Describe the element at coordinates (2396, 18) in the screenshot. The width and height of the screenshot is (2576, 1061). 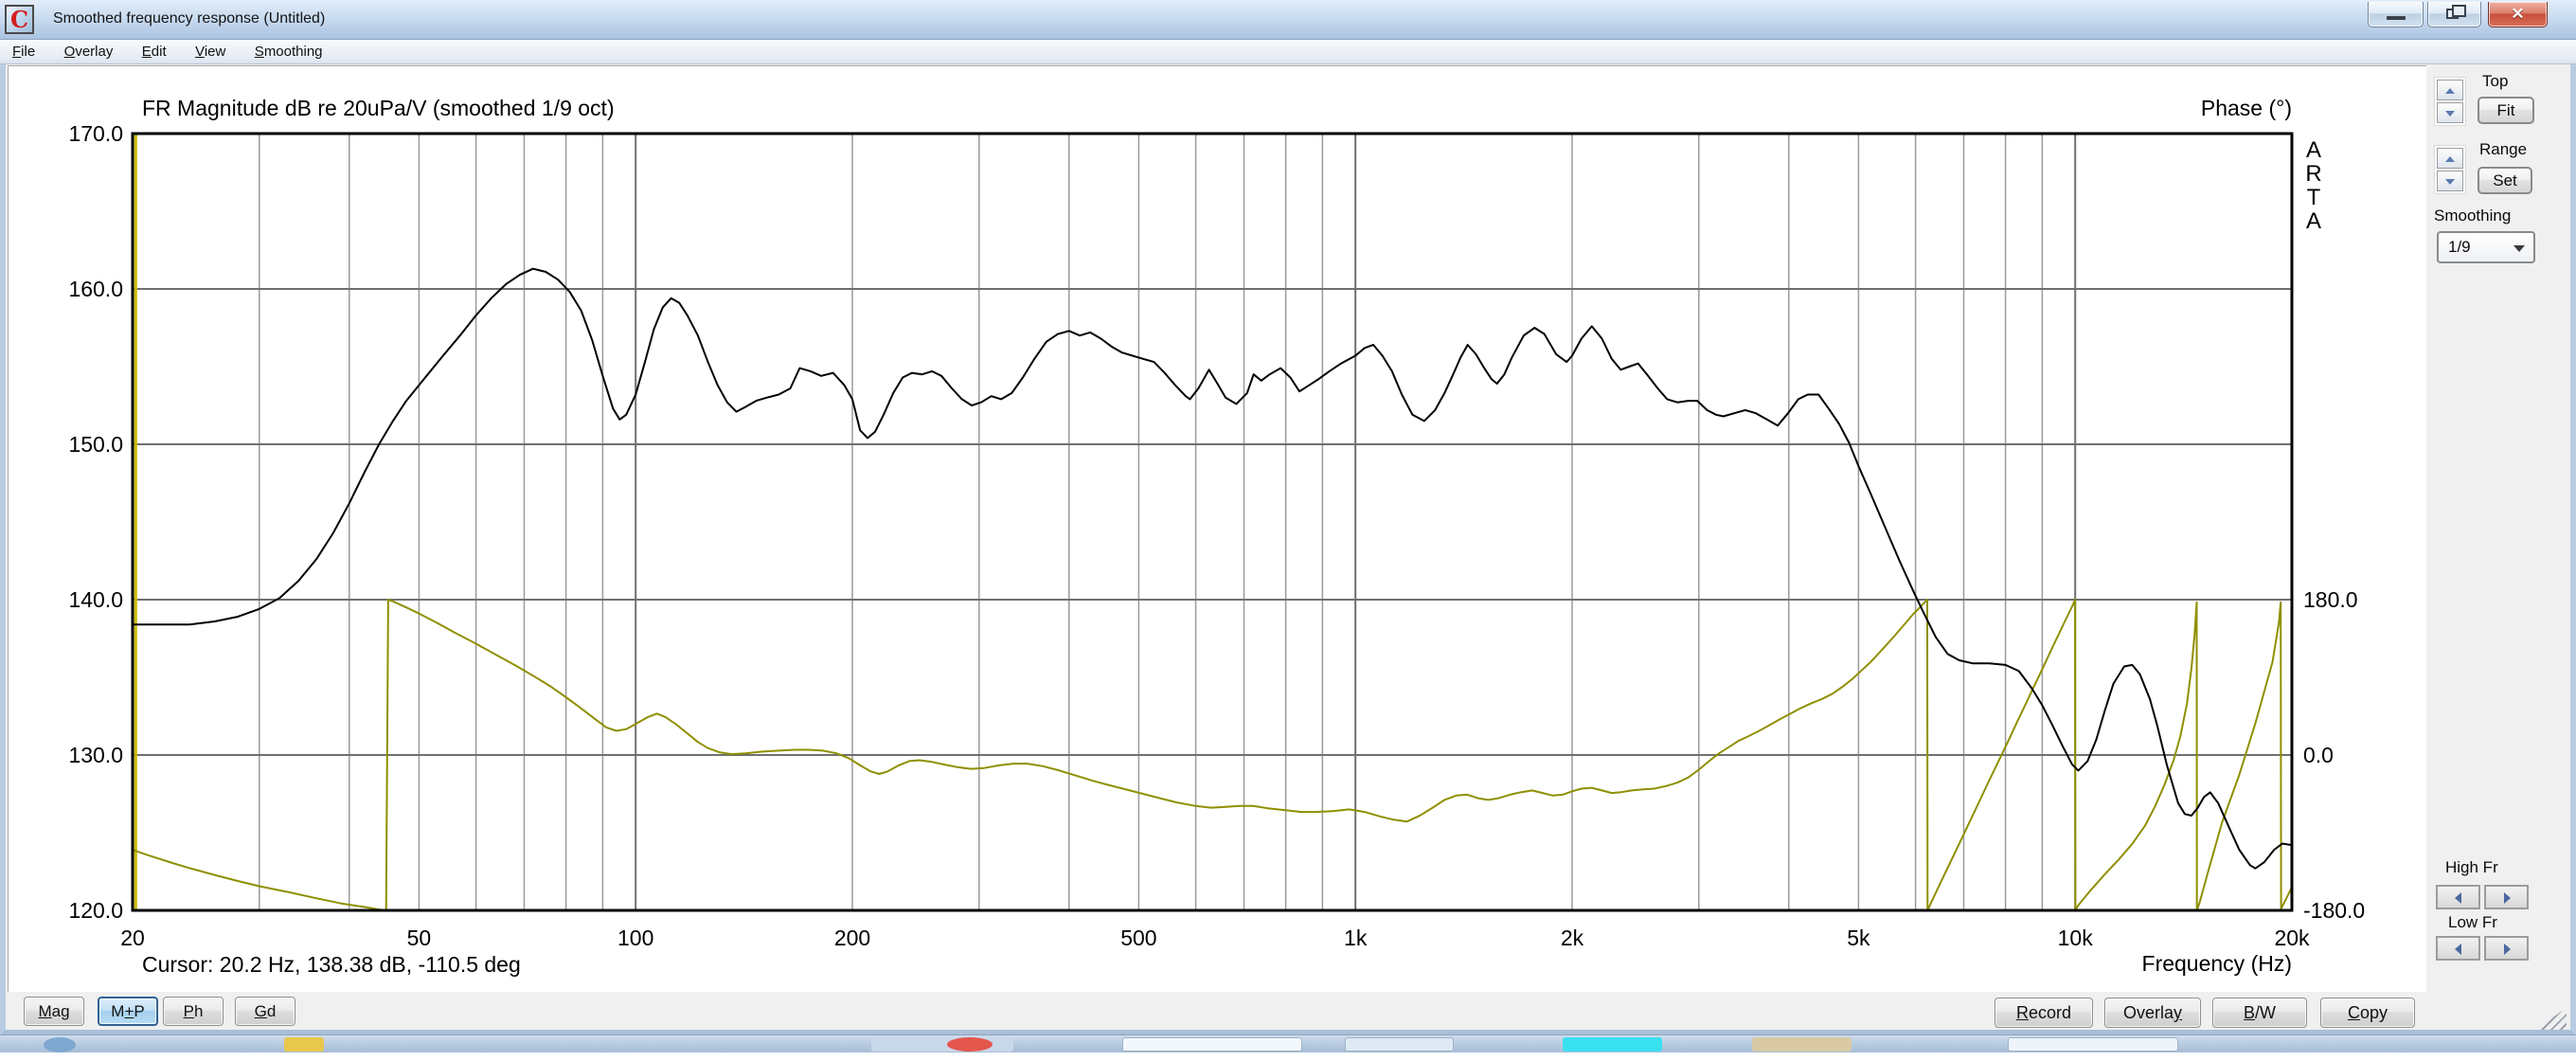
I see `minimize-icon` at that location.